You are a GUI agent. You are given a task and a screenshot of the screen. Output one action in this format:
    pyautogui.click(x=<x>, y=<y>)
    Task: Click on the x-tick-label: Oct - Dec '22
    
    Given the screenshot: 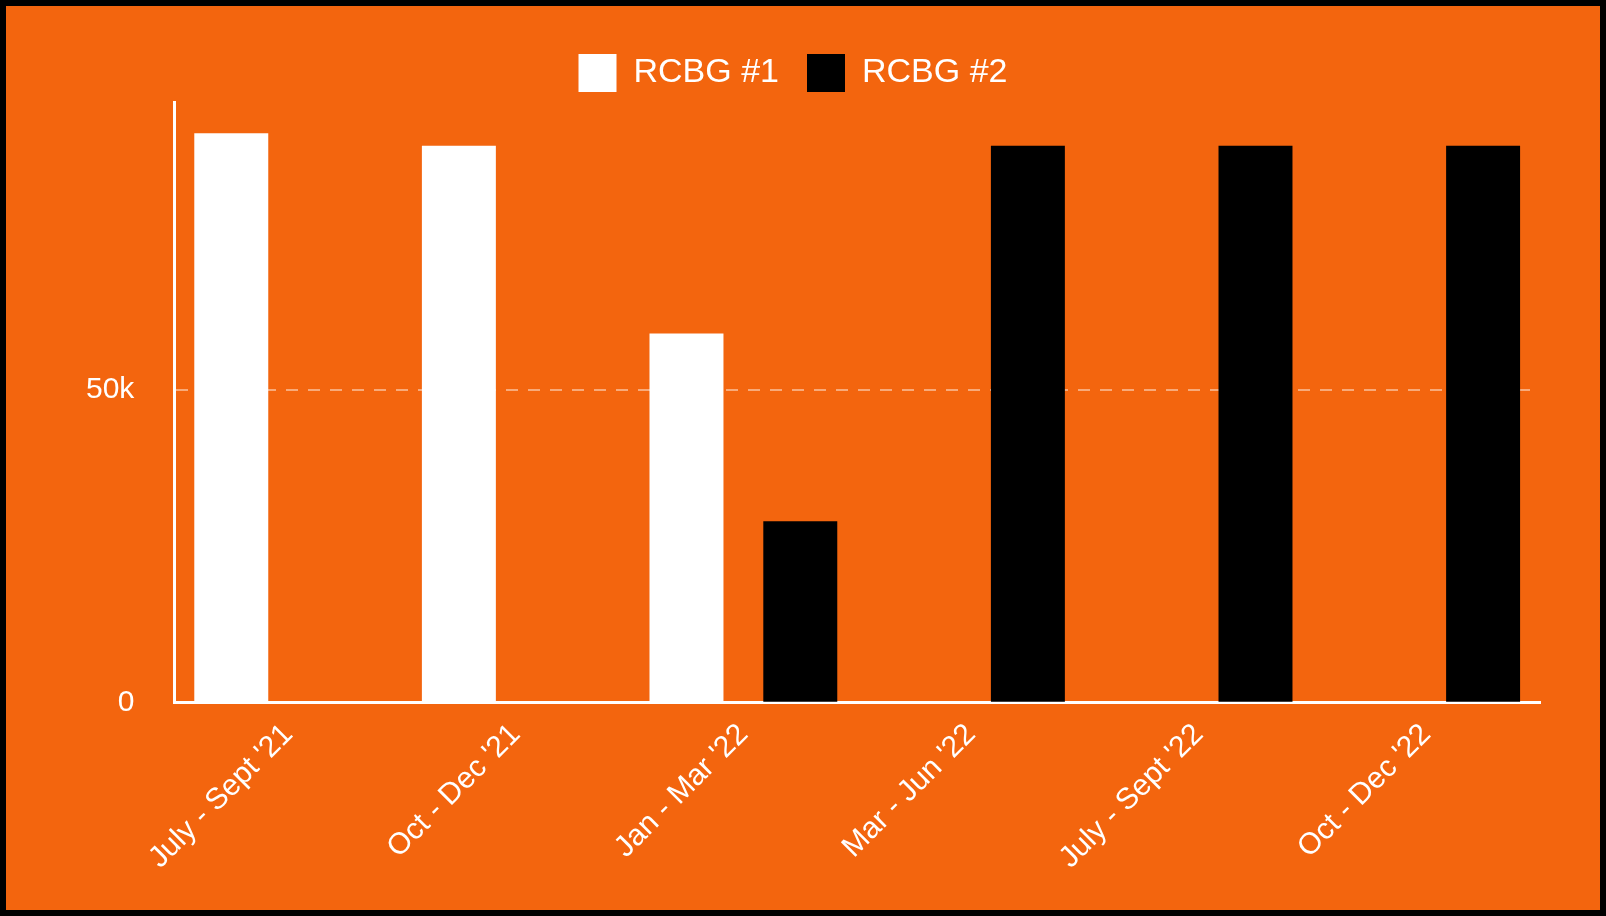 What is the action you would take?
    pyautogui.click(x=1363, y=789)
    